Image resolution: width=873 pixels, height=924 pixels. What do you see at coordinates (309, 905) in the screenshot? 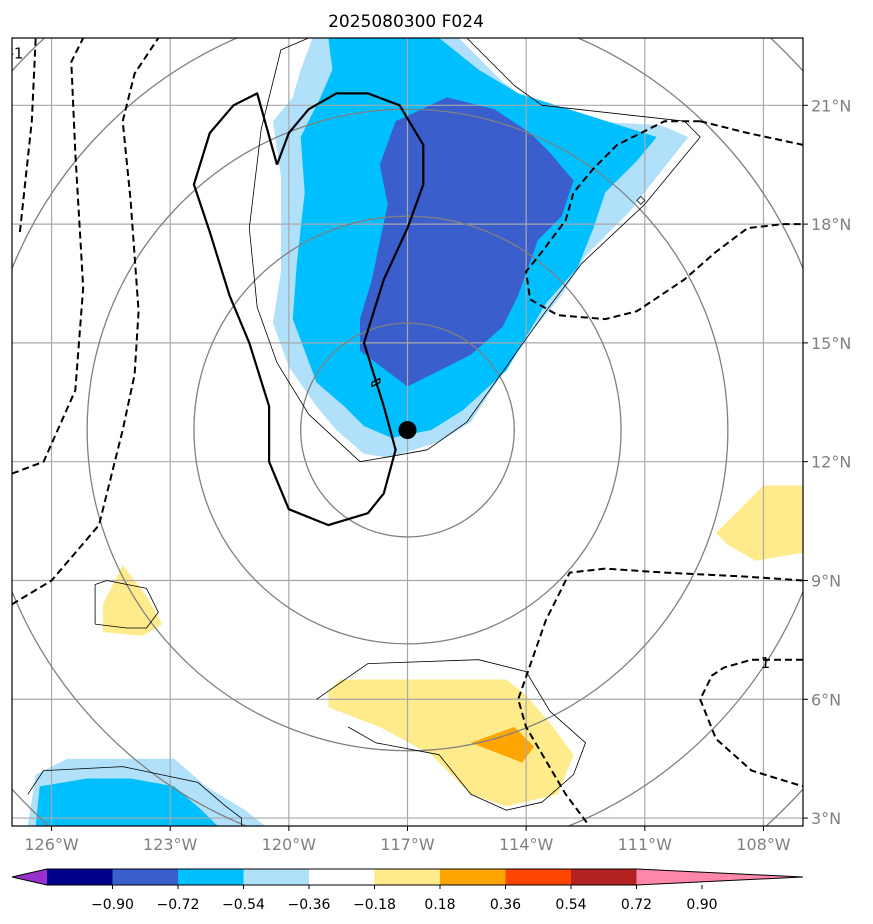
I see `colorbar-tick-label-3: −0.36` at bounding box center [309, 905].